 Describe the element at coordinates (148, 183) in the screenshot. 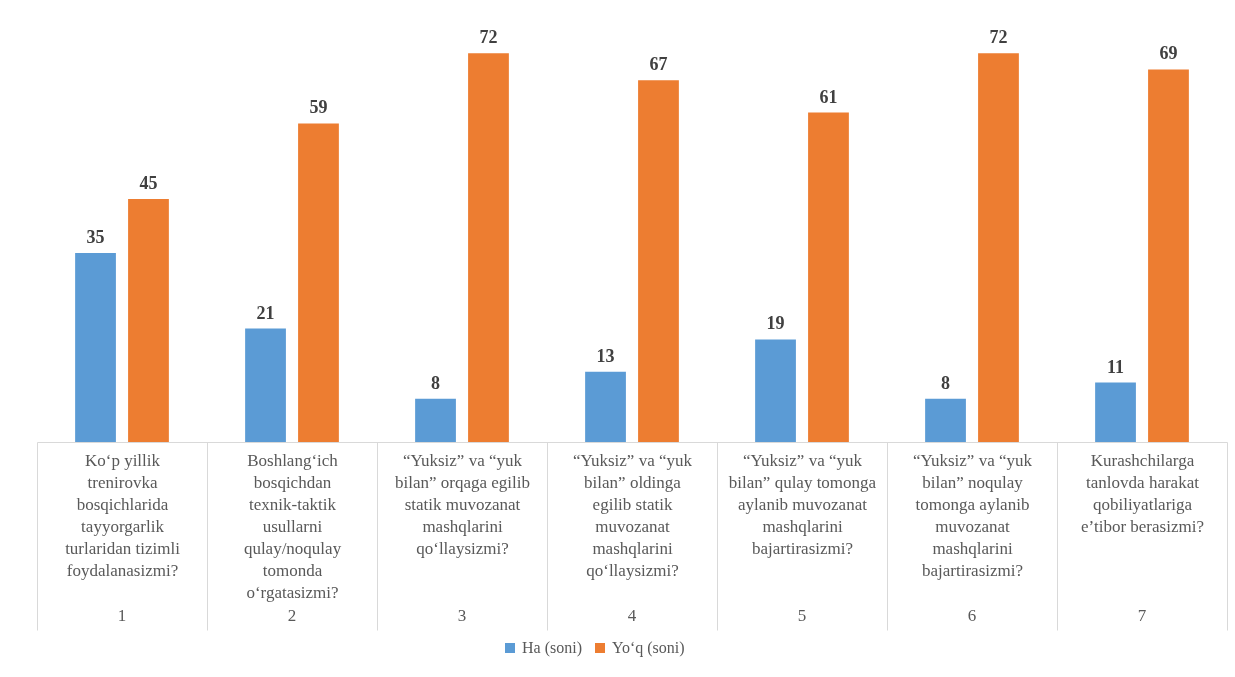

I see `data-label: 45` at that location.